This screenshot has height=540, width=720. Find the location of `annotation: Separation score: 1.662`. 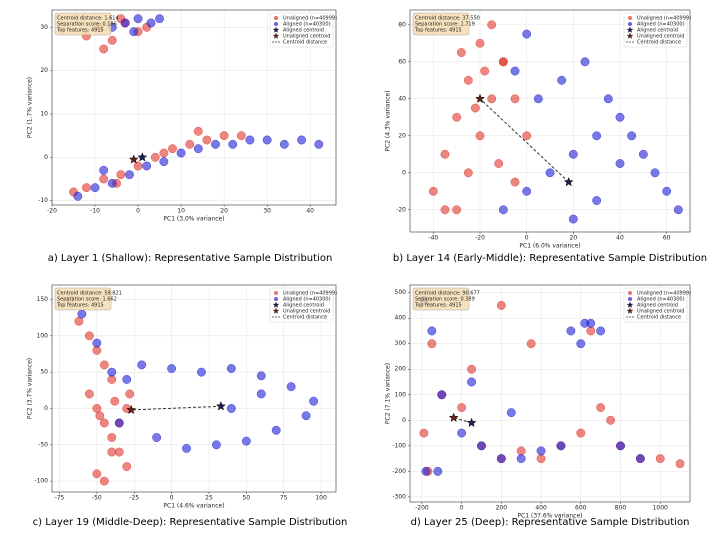

annotation: Separation score: 1.662 is located at coordinates (87, 300).